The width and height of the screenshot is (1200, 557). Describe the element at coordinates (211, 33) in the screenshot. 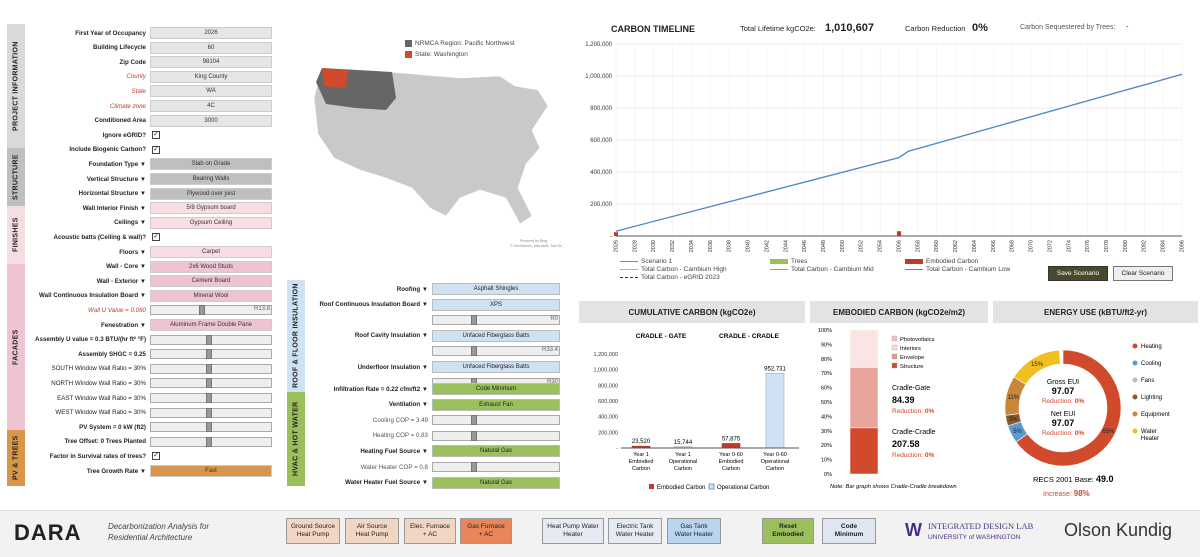

I see `project-row-0-value: 2026` at that location.